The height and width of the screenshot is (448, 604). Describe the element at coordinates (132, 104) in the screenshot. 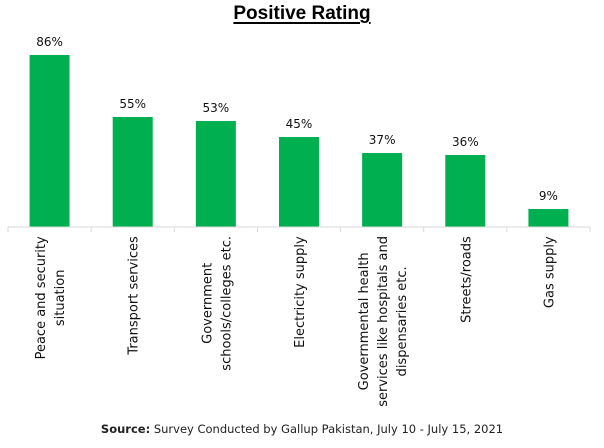

I see `data-label: 55%` at that location.